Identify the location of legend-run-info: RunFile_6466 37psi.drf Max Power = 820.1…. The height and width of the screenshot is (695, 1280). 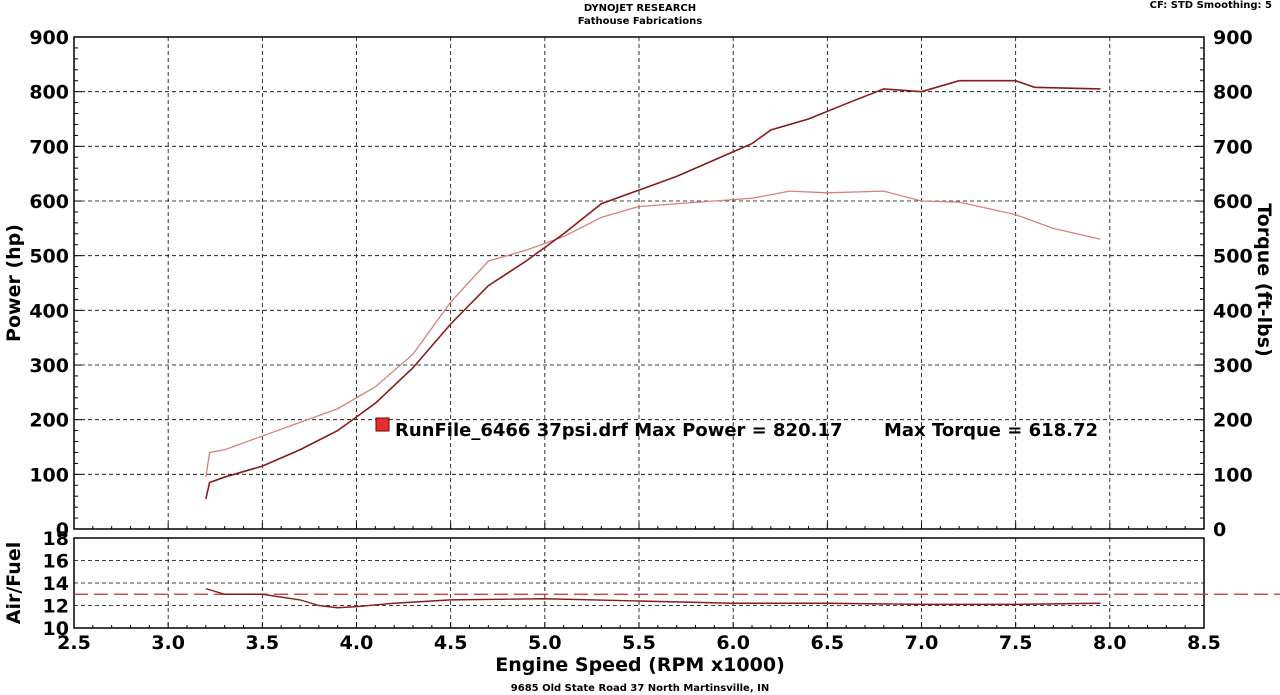
(619, 430).